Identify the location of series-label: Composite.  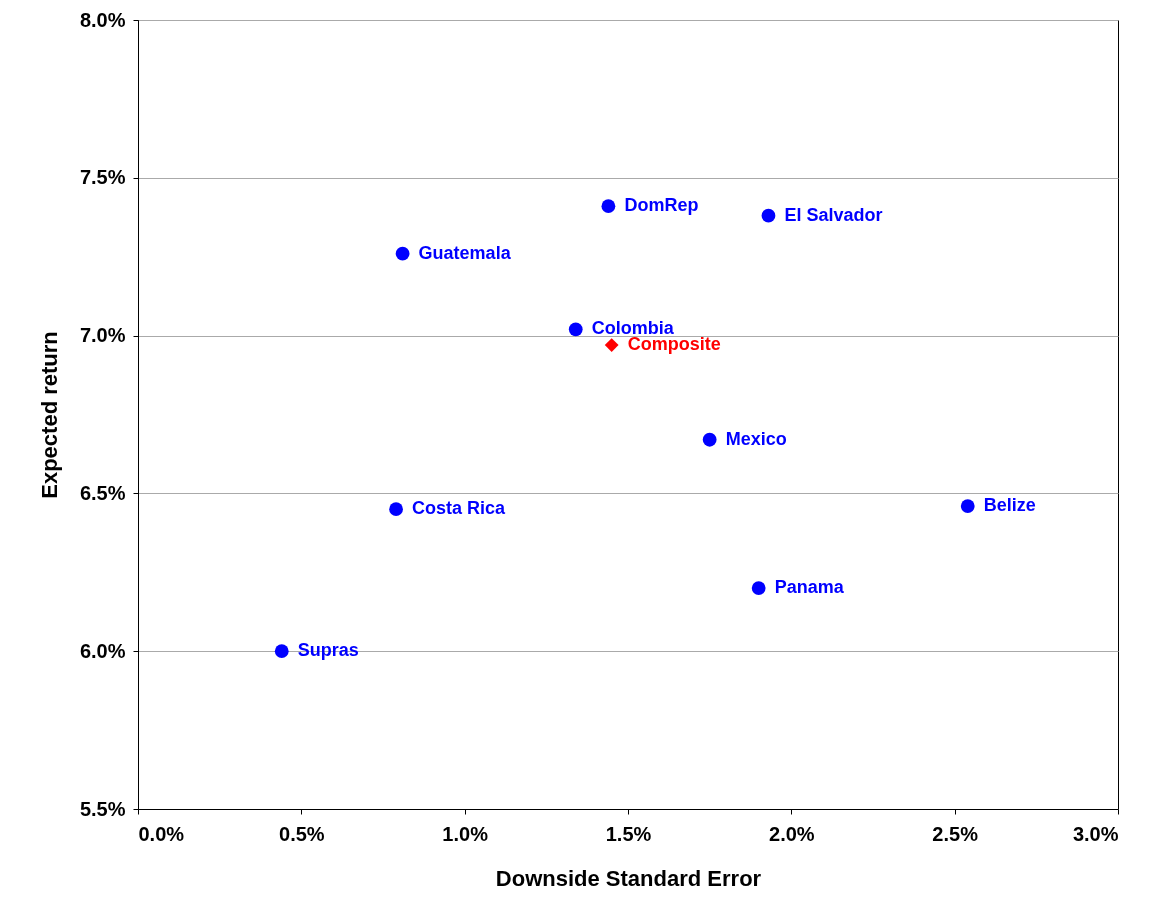
(674, 344).